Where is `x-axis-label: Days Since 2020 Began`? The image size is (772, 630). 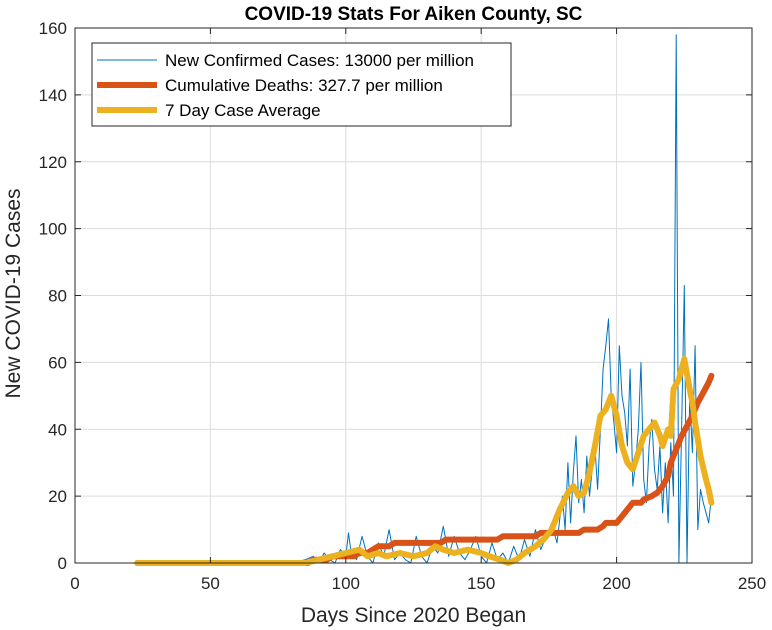
x-axis-label: Days Since 2020 Began is located at coordinates (413, 615).